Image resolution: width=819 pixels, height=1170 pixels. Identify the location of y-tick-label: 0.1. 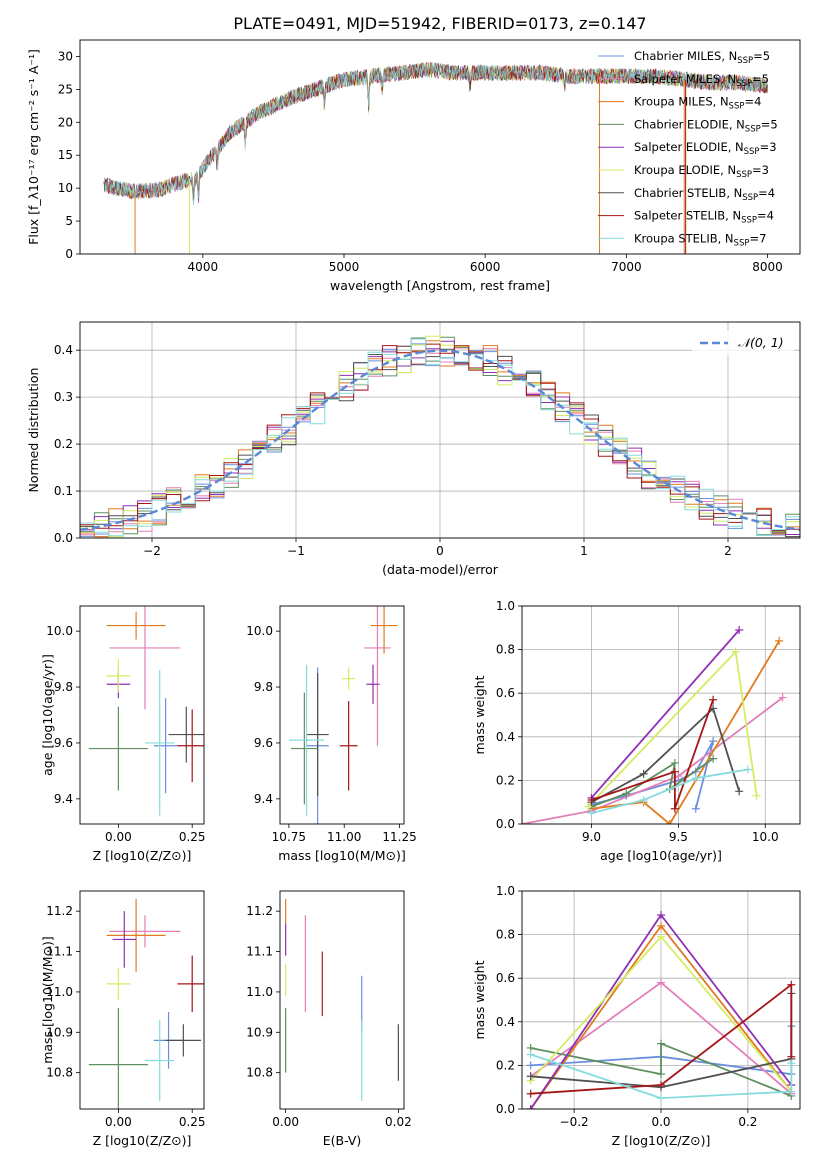
(63, 491).